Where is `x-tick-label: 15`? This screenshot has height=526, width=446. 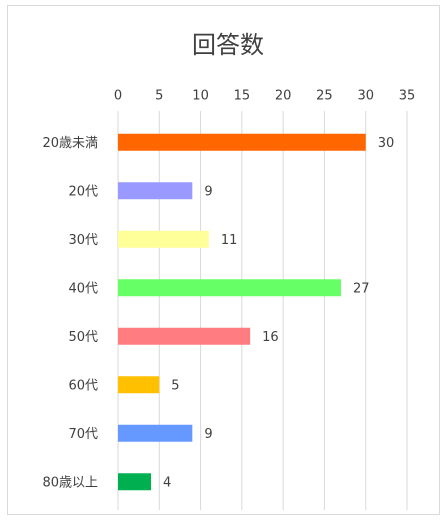
x-tick-label: 15 is located at coordinates (242, 96).